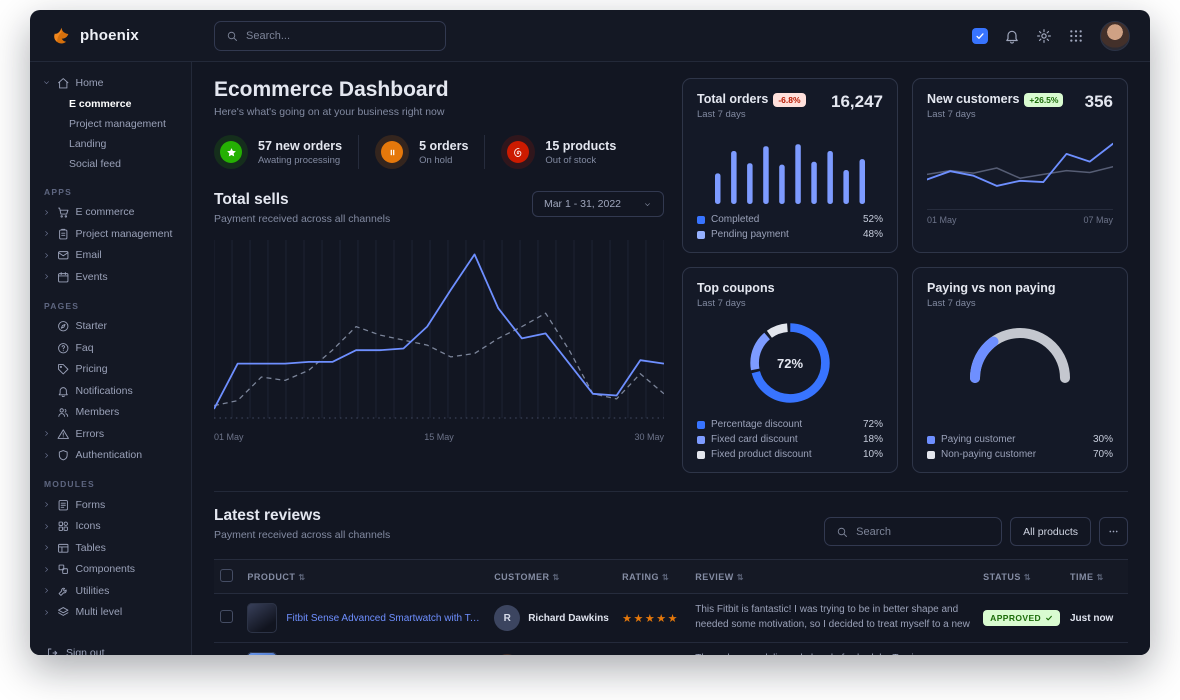 The width and height of the screenshot is (1180, 700). Describe the element at coordinates (110, 647) in the screenshot. I see `sign-out-button: Sign out` at that location.